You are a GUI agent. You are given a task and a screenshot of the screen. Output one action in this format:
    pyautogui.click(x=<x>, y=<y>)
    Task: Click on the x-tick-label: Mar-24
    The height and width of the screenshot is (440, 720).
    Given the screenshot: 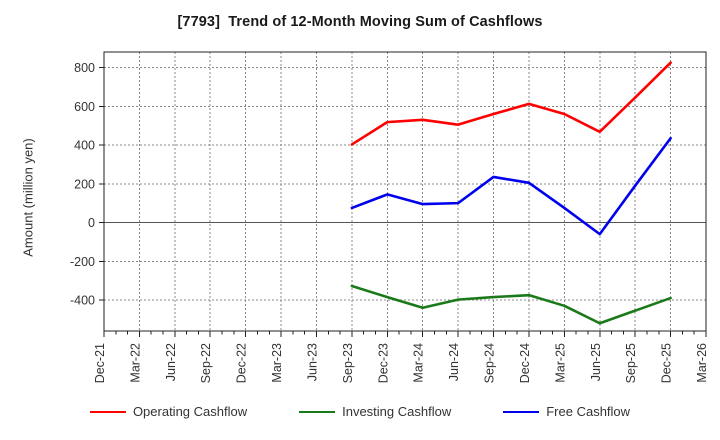 What is the action you would take?
    pyautogui.click(x=419, y=363)
    